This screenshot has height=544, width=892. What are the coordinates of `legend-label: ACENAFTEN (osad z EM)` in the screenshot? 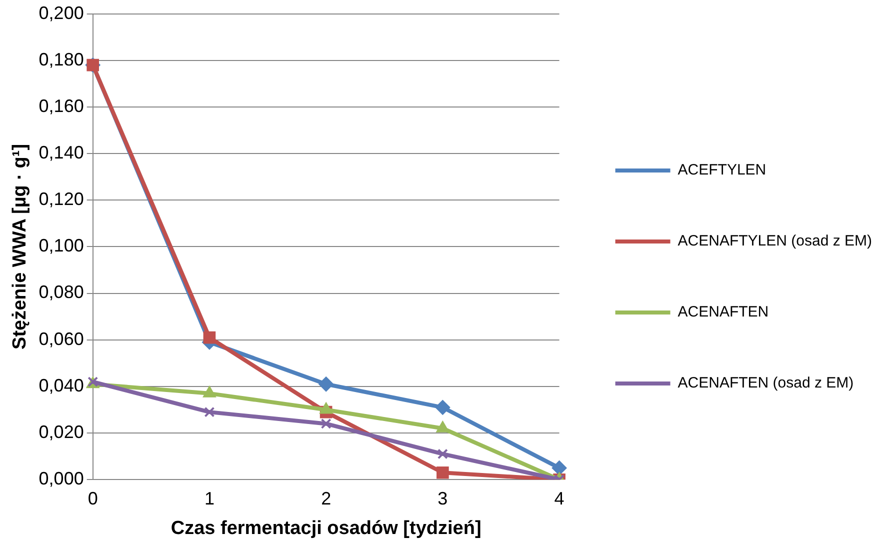 It's located at (766, 383).